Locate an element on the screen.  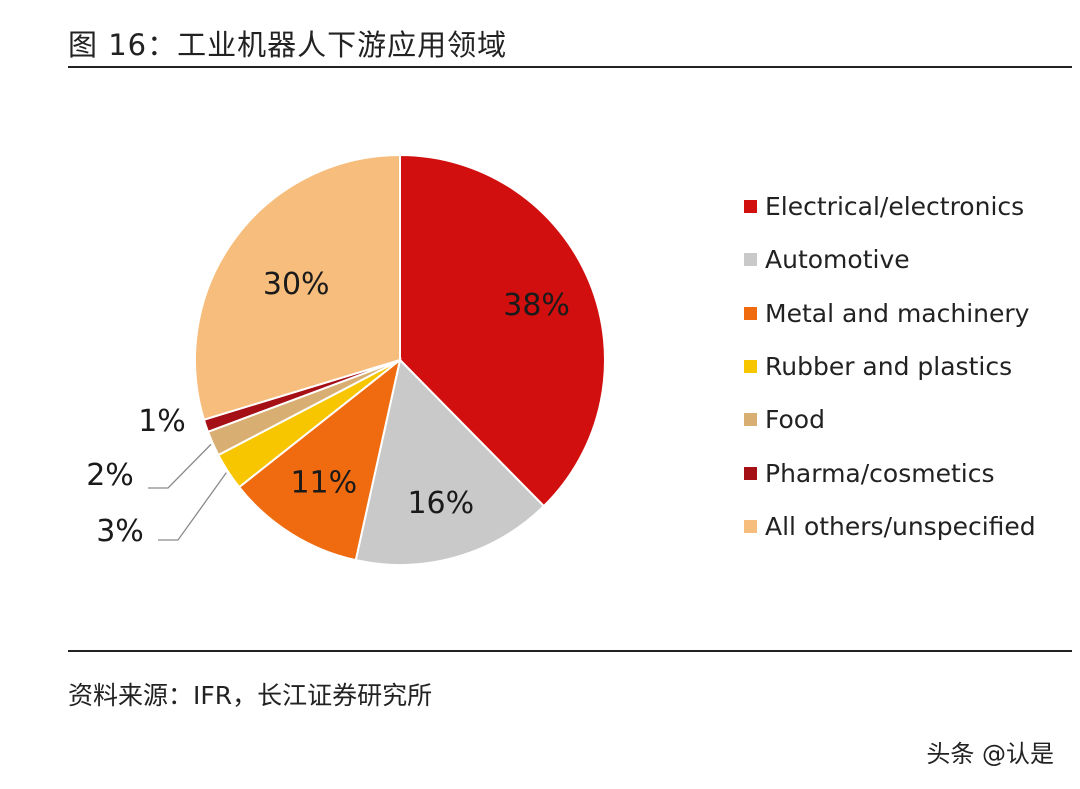
legend-item-2: Automotive is located at coordinates (890, 259).